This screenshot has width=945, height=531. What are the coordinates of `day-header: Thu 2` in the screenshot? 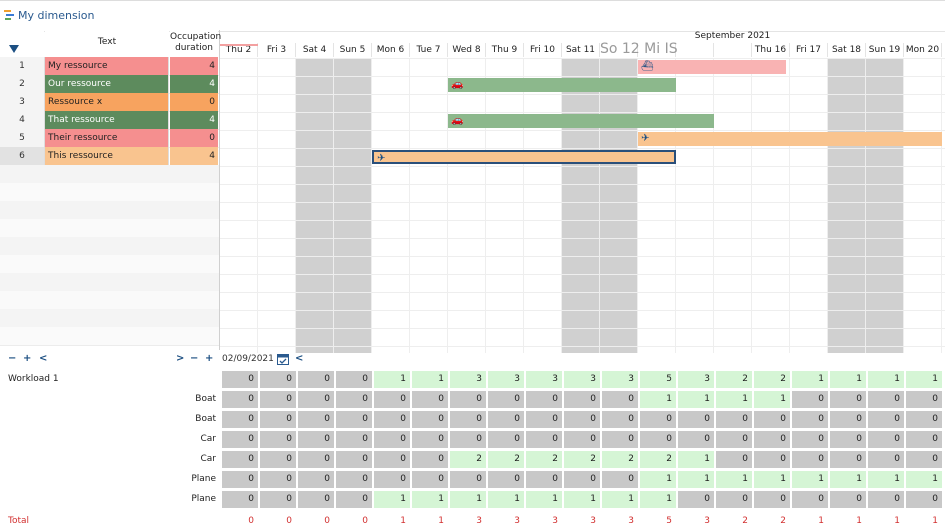 It's located at (239, 50).